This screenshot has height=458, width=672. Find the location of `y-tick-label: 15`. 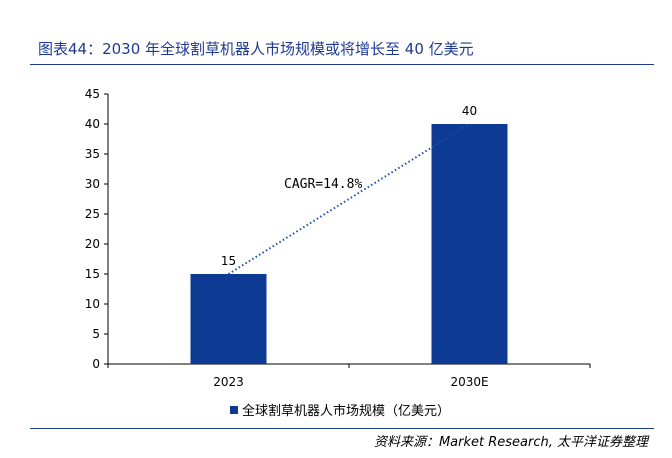

y-tick-label: 15 is located at coordinates (92, 274).